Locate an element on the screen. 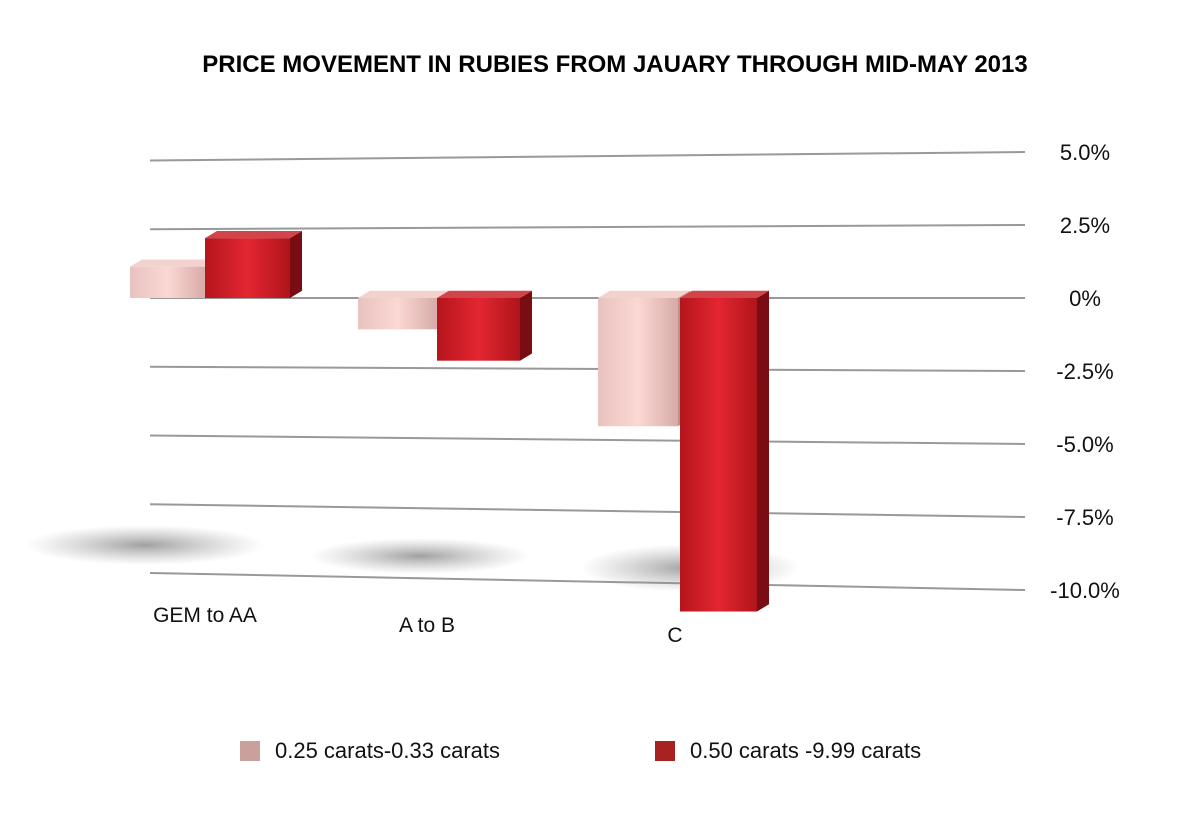  y-tick-label: -7.5% is located at coordinates (1084, 517).